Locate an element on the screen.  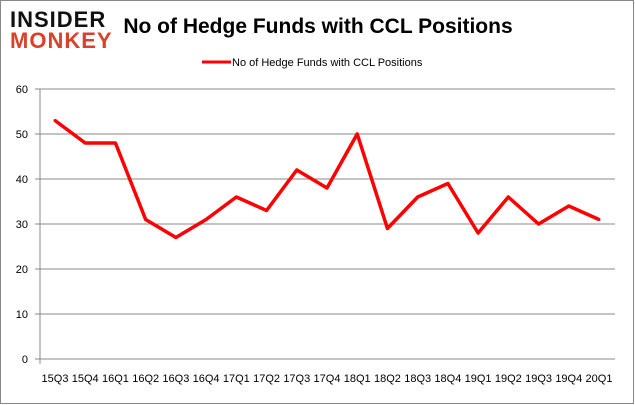
x-tick-label: 16Q4 is located at coordinates (206, 379).